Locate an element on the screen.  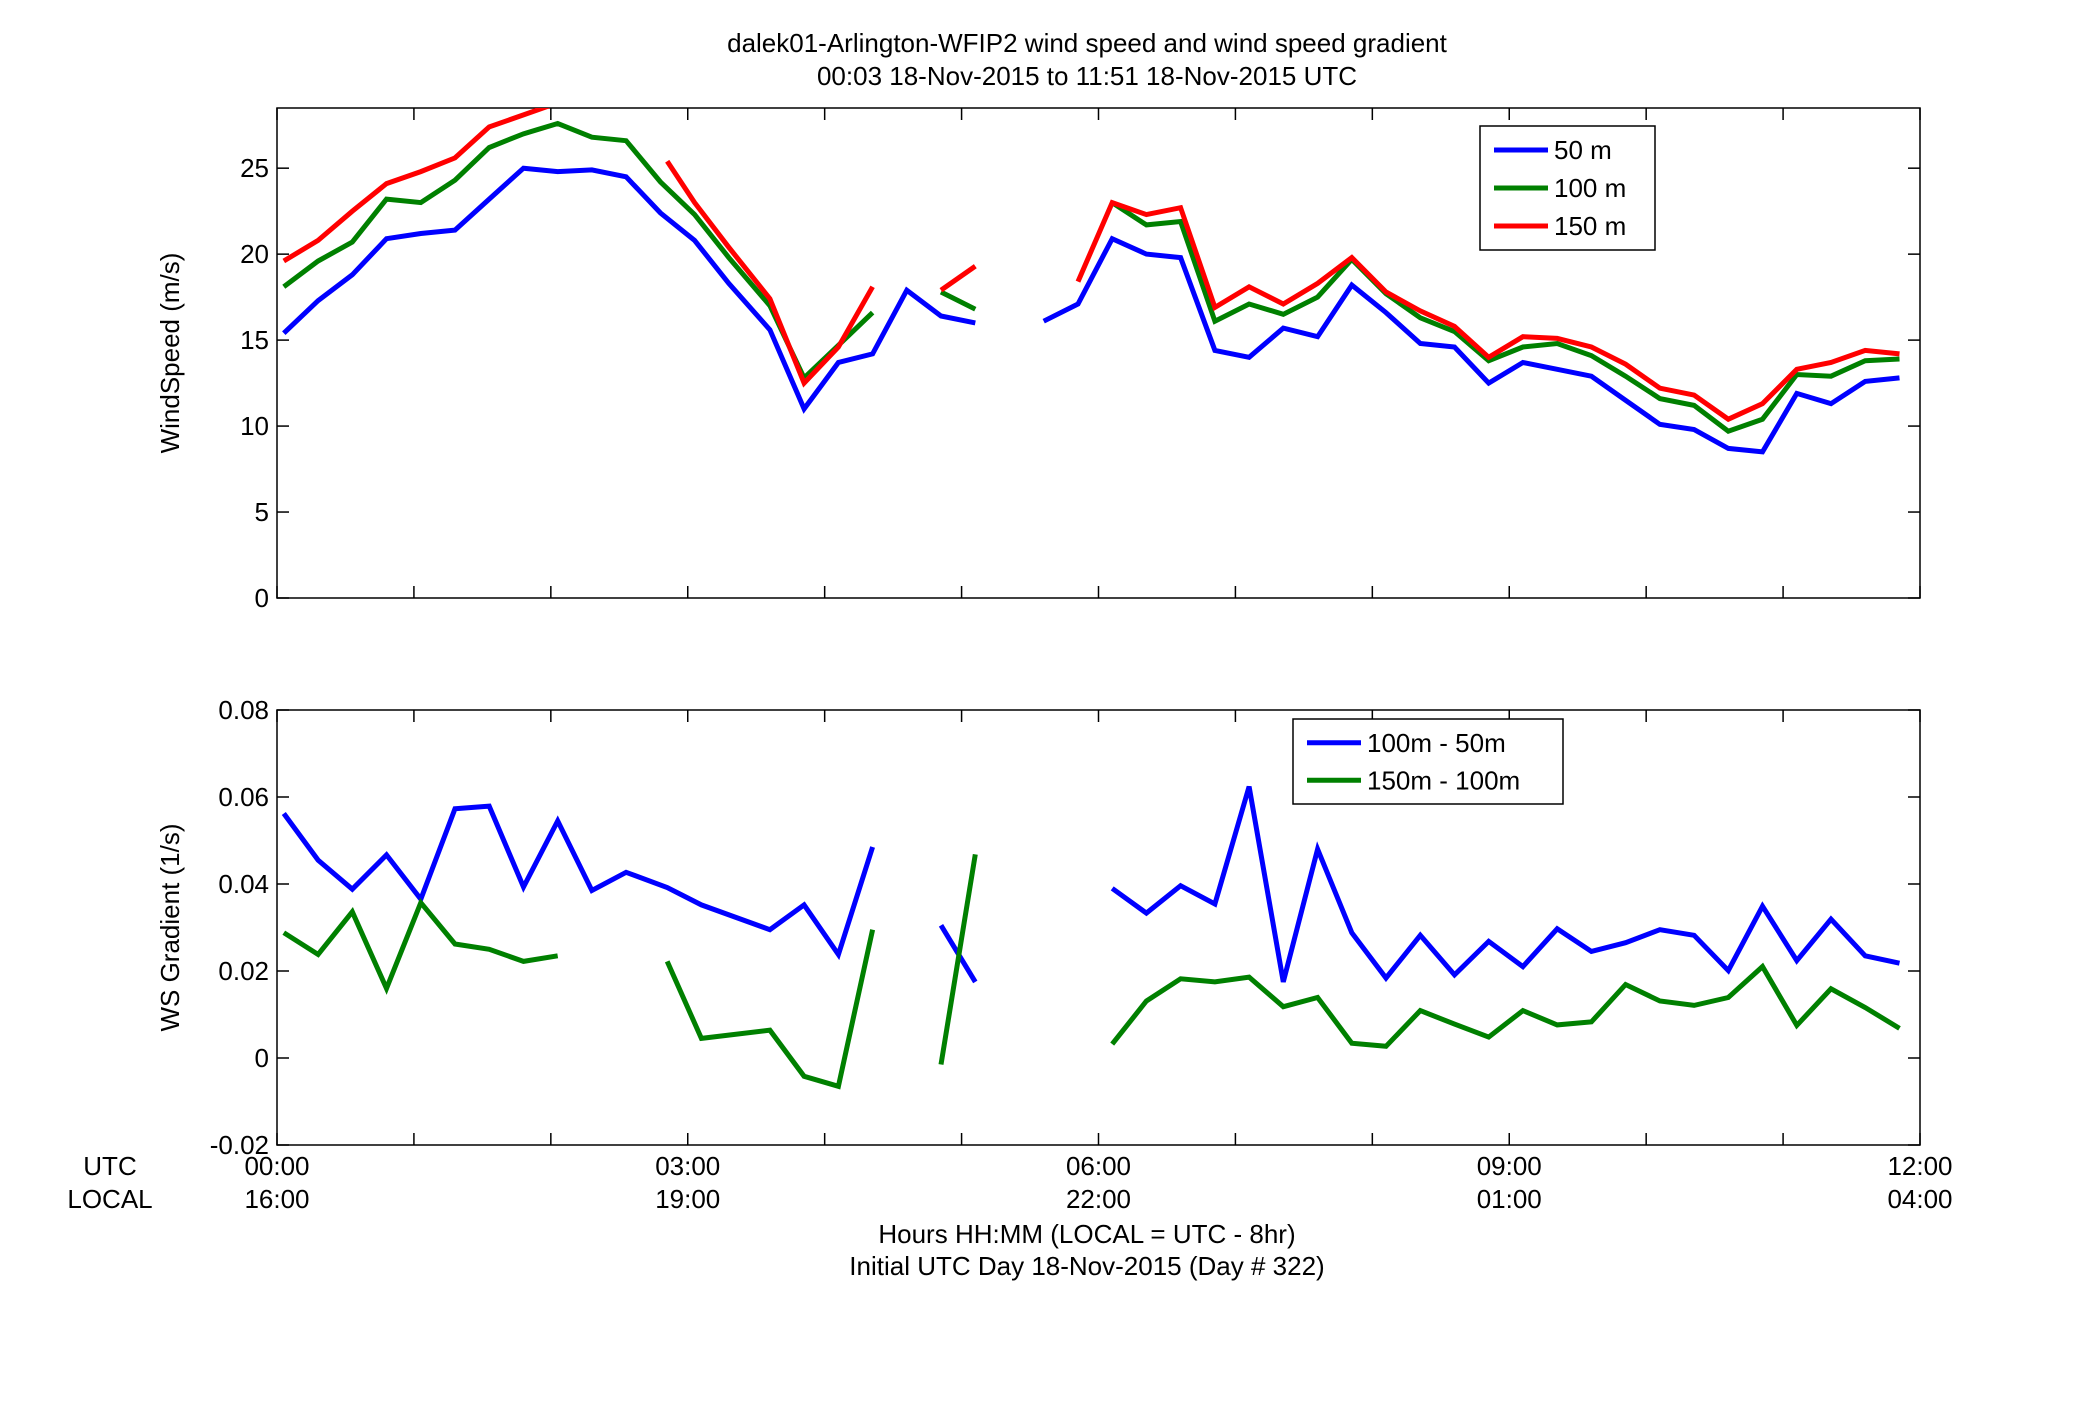
windspeed-ytick-label: 25 is located at coordinates (254, 168).